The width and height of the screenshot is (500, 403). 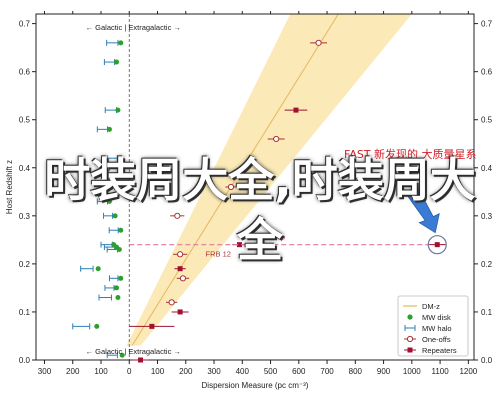 What do you see at coordinates (25, 120) in the screenshot?
I see `y-tick-label: 0.5` at bounding box center [25, 120].